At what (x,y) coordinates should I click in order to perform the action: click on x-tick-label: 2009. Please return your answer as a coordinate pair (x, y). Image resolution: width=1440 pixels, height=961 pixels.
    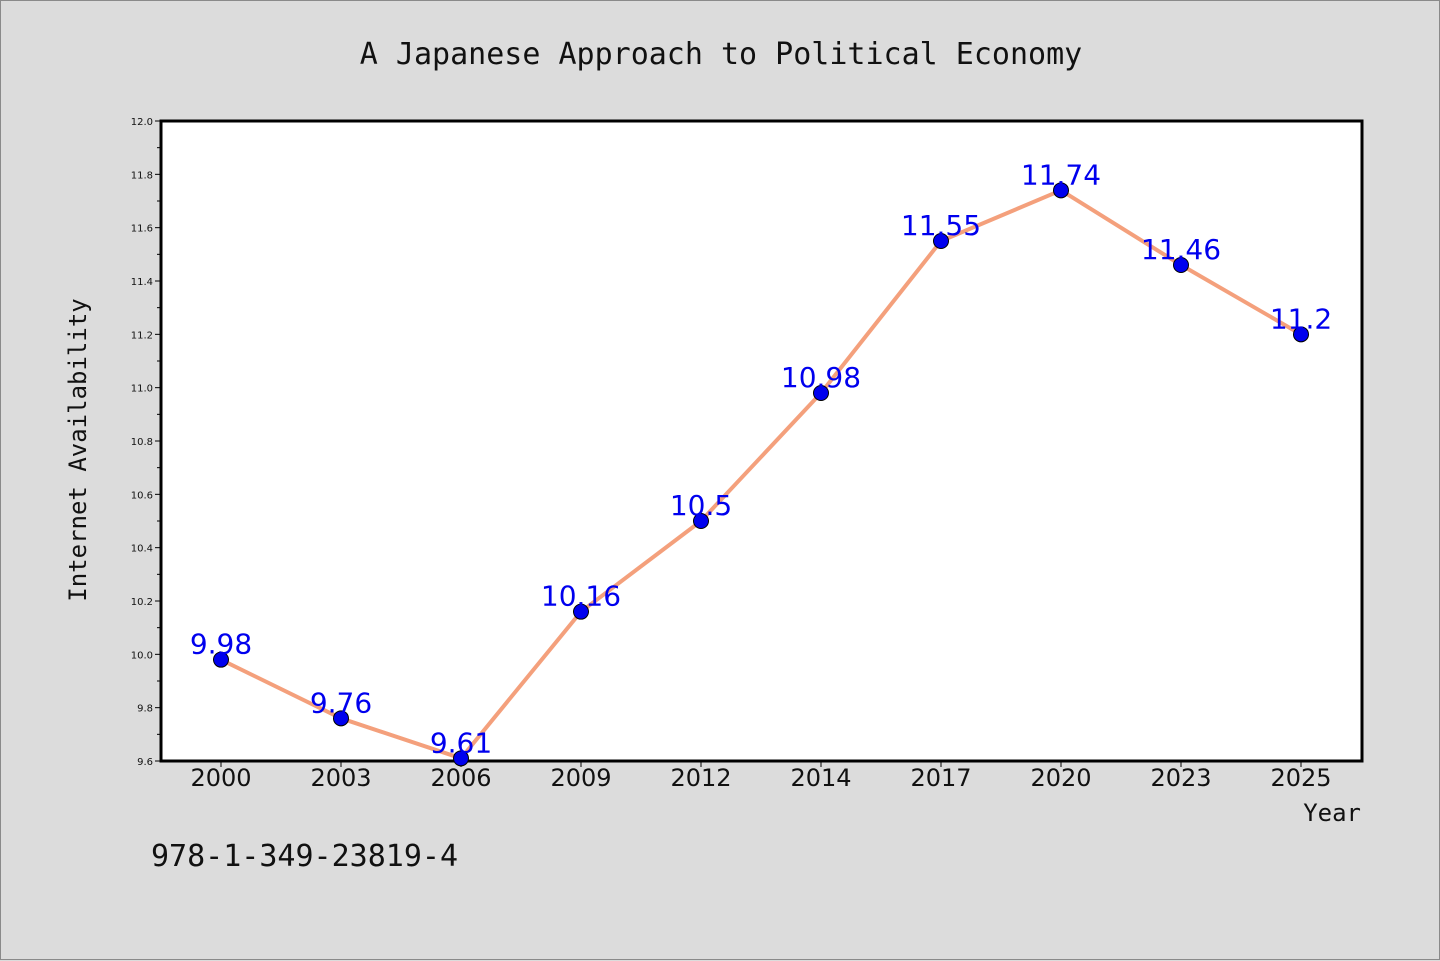
    Looking at the image, I should click on (580, 778).